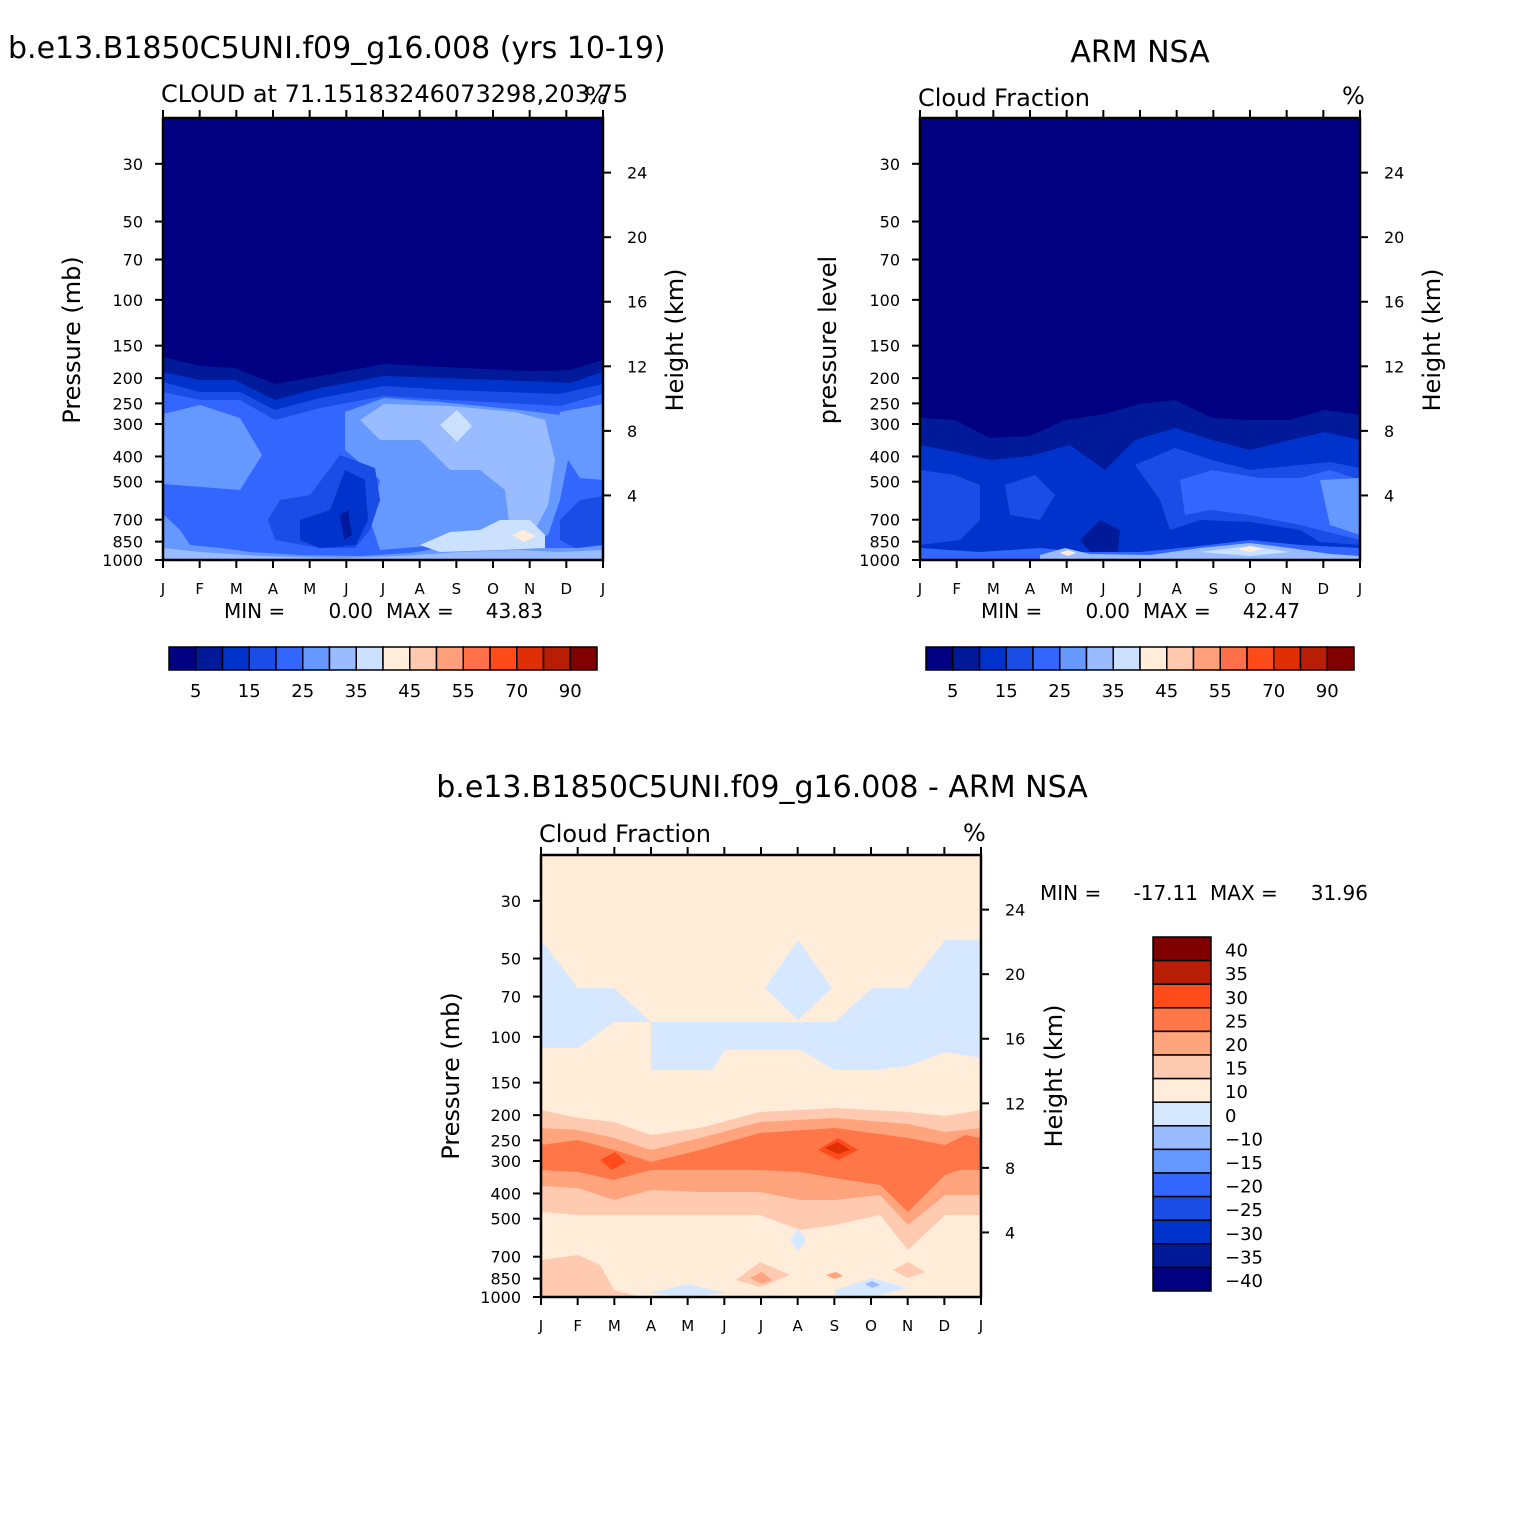 This screenshot has width=1524, height=1524. What do you see at coordinates (1015, 974) in the screenshot?
I see `y-right-tick-label: 20` at bounding box center [1015, 974].